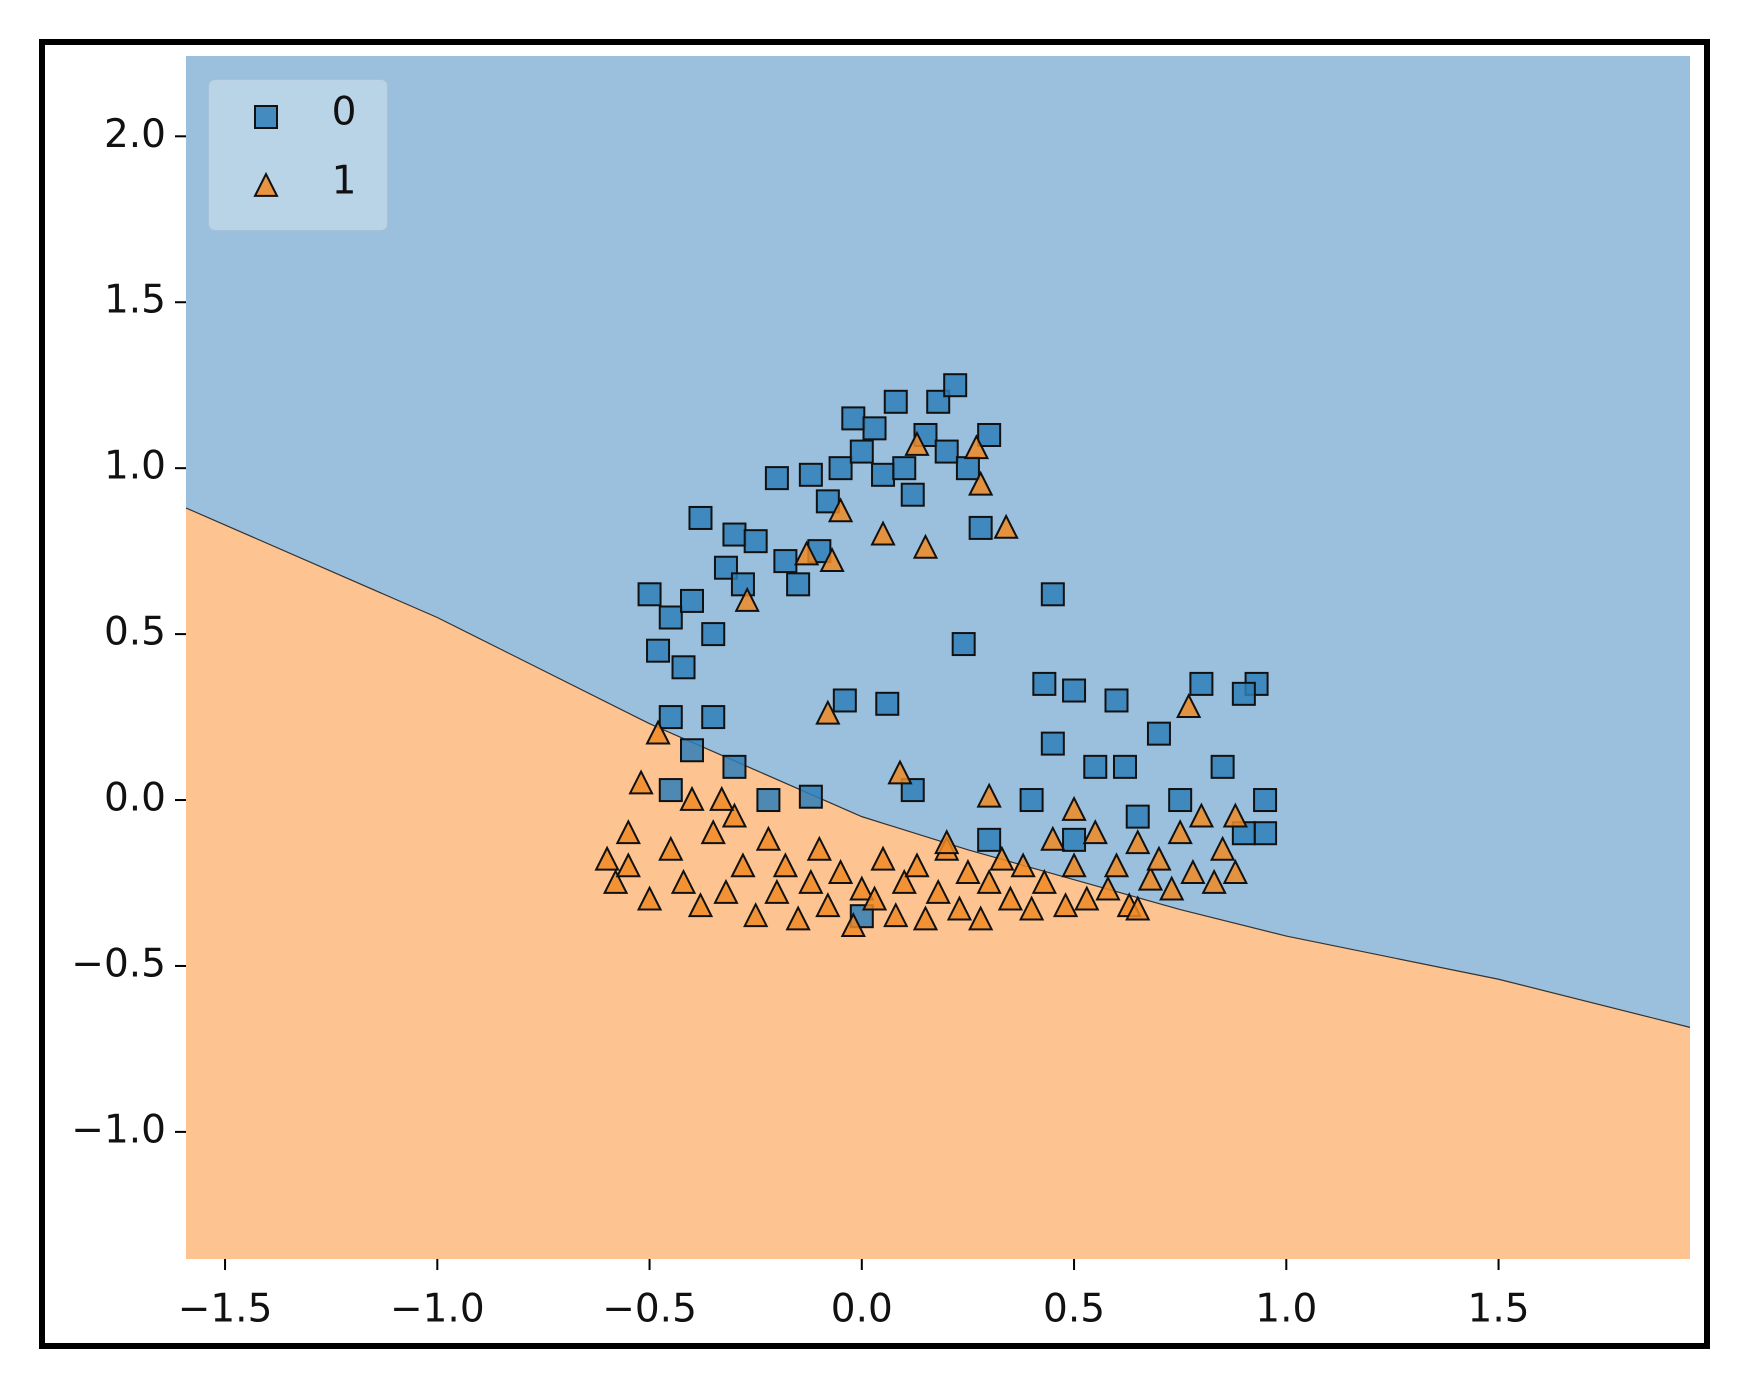 Image resolution: width=1738 pixels, height=1374 pixels. What do you see at coordinates (862, 1309) in the screenshot?
I see `x-tick-label: 0.0` at bounding box center [862, 1309].